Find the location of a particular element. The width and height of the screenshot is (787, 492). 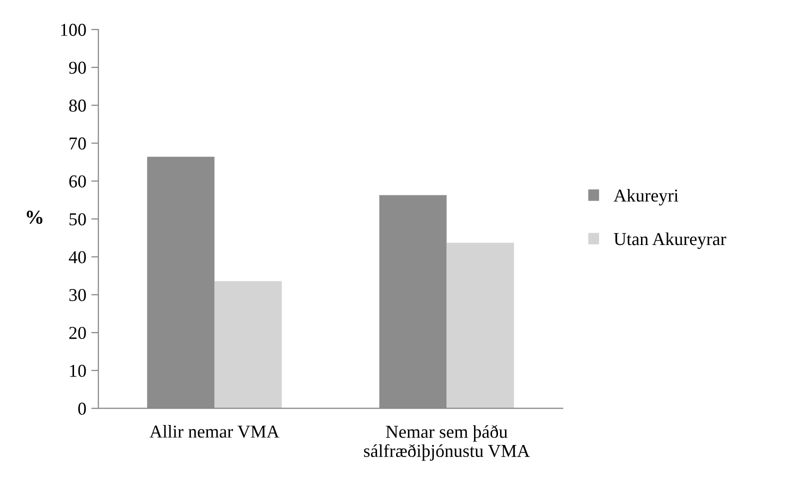

y-tick-label: 100 is located at coordinates (73, 30).